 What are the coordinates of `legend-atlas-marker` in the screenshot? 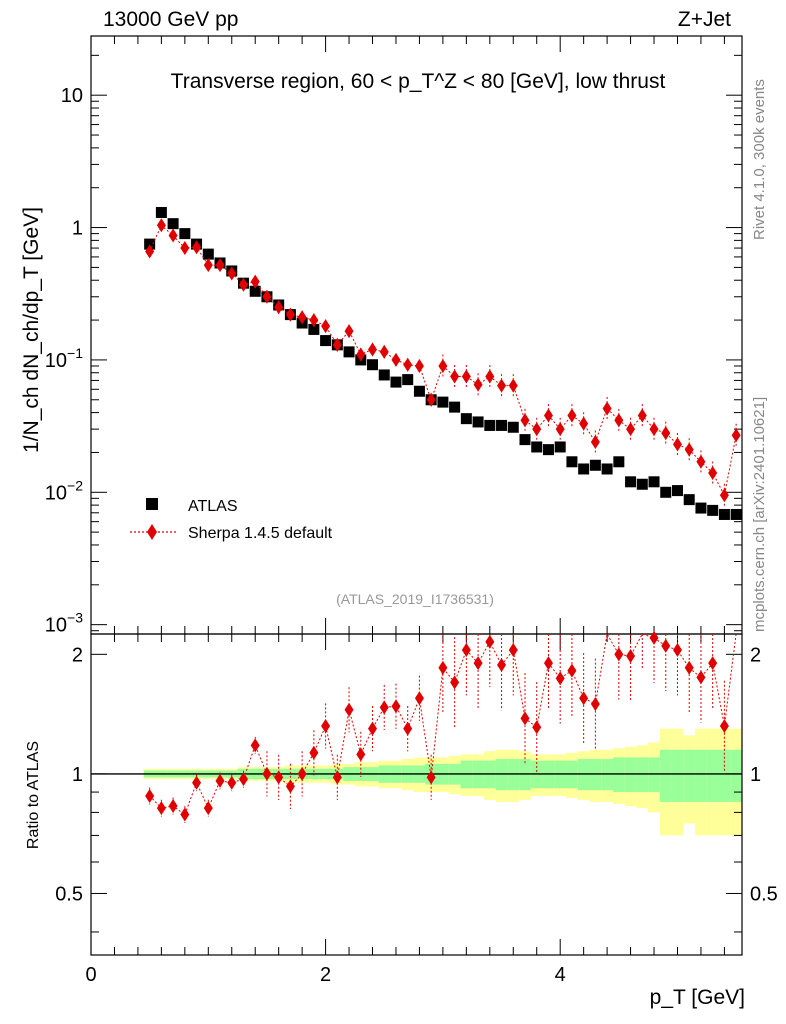 It's located at (152, 504).